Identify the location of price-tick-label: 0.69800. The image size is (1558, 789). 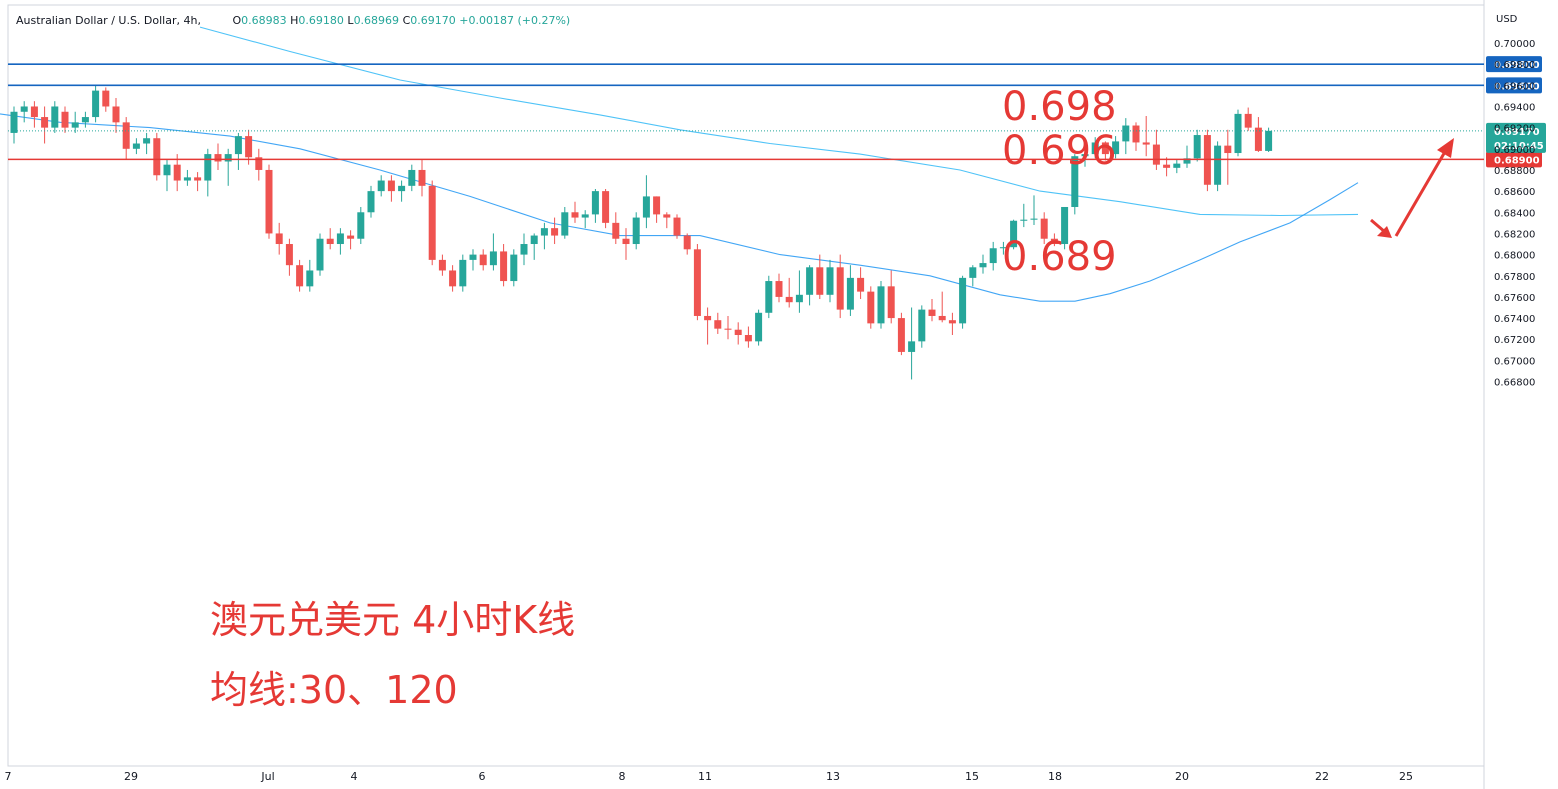
(1514, 65).